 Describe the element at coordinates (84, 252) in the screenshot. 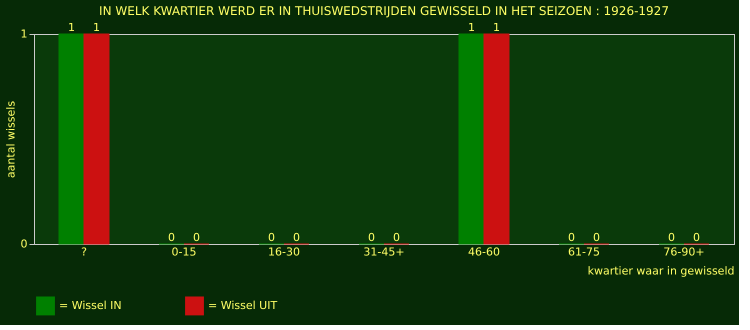

I see `x-tick-label: ?` at that location.